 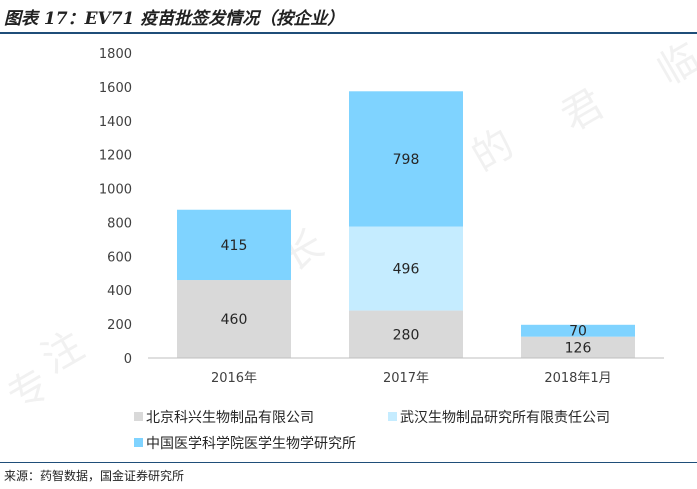 What do you see at coordinates (115, 207) in the screenshot?
I see `y-axis: 0 200 400 600 800 1000 1200 1400 1600 1800` at bounding box center [115, 207].